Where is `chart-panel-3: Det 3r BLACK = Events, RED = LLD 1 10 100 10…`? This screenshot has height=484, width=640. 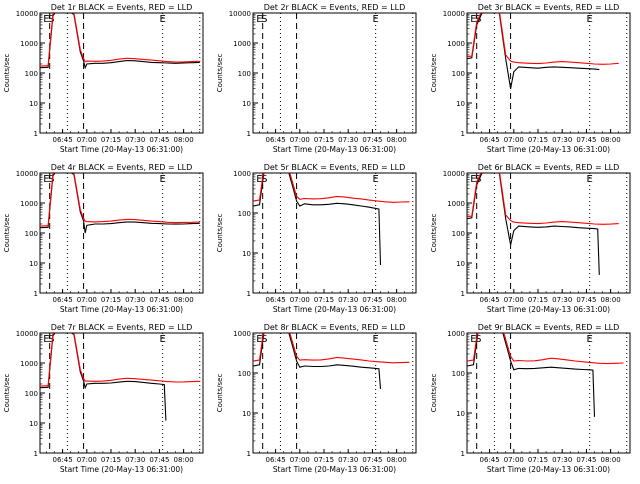 chart-panel-3: Det 3r BLACK = Events, RED = LLD 1 10 100 10… is located at coordinates (533, 80).